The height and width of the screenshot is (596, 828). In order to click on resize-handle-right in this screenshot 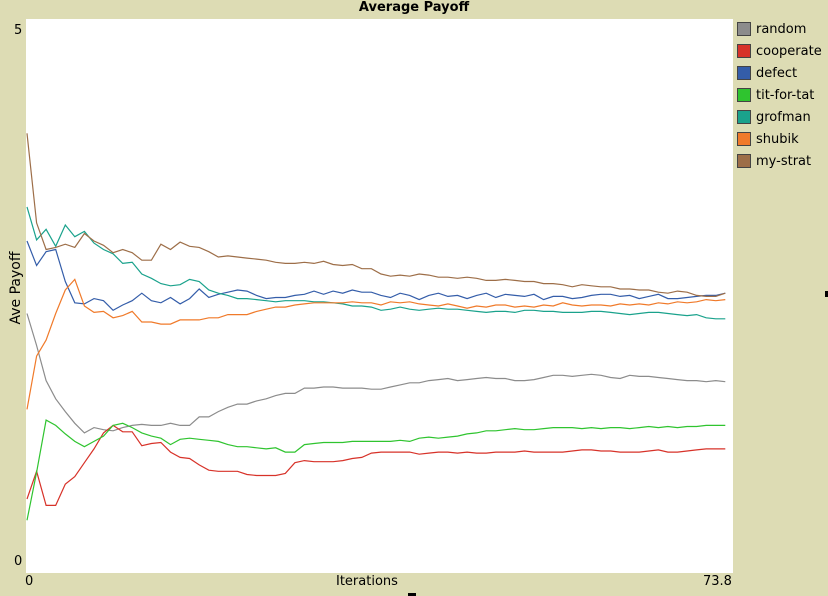, I will do `click(826, 294)`.